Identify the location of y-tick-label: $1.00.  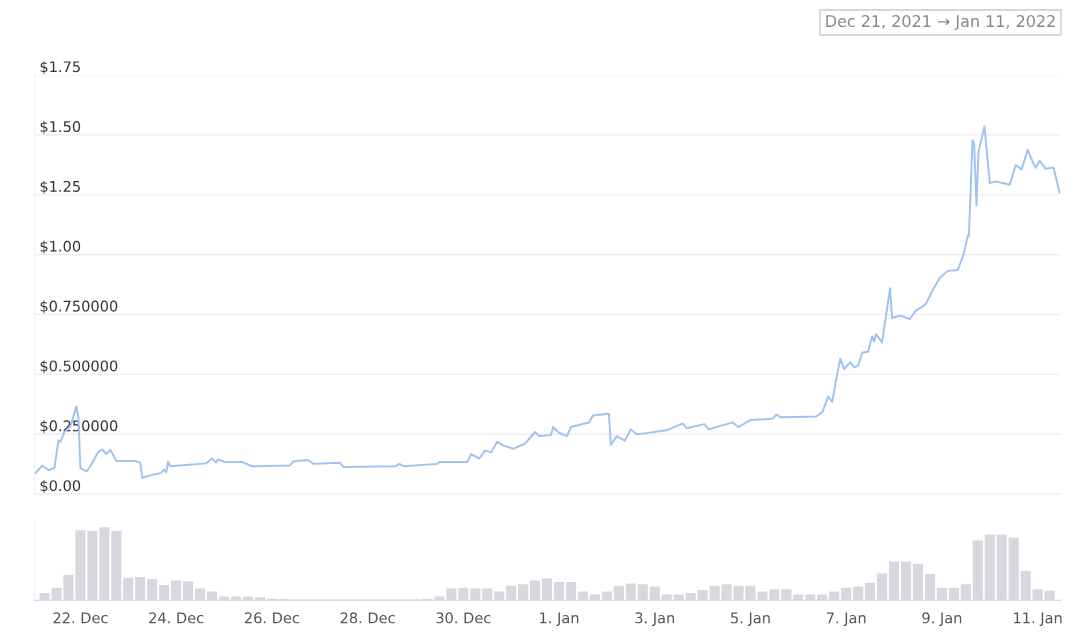
(60, 247).